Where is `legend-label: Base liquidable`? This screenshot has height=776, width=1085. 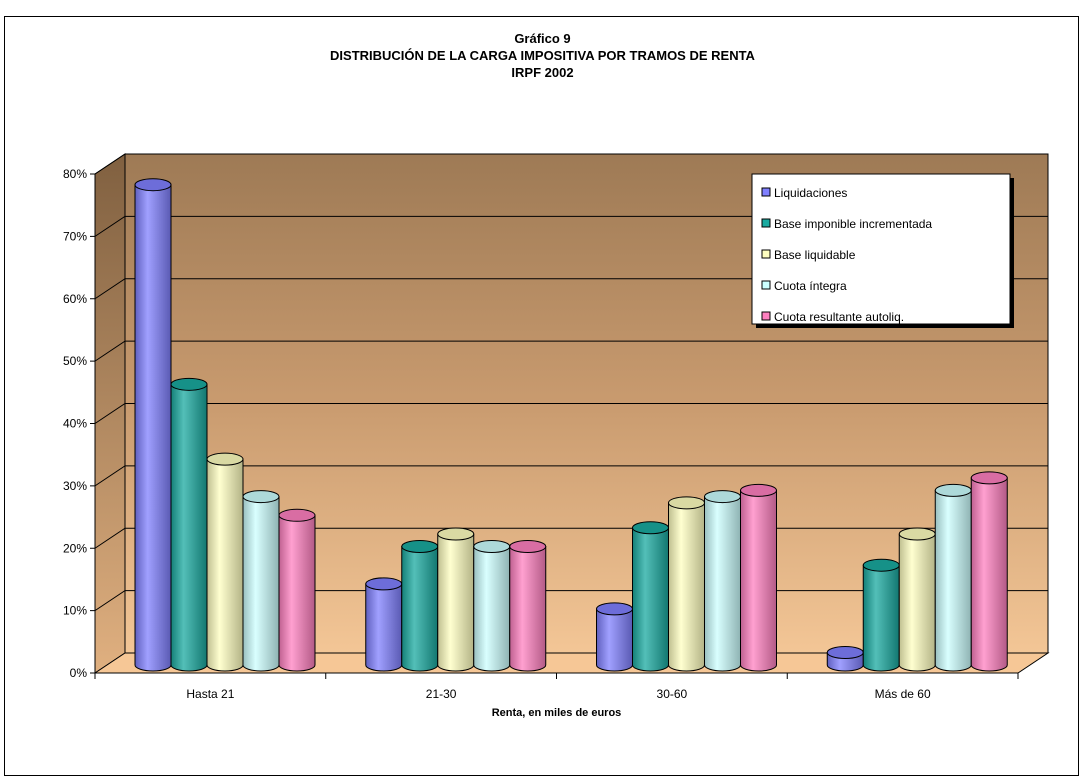 legend-label: Base liquidable is located at coordinates (815, 255).